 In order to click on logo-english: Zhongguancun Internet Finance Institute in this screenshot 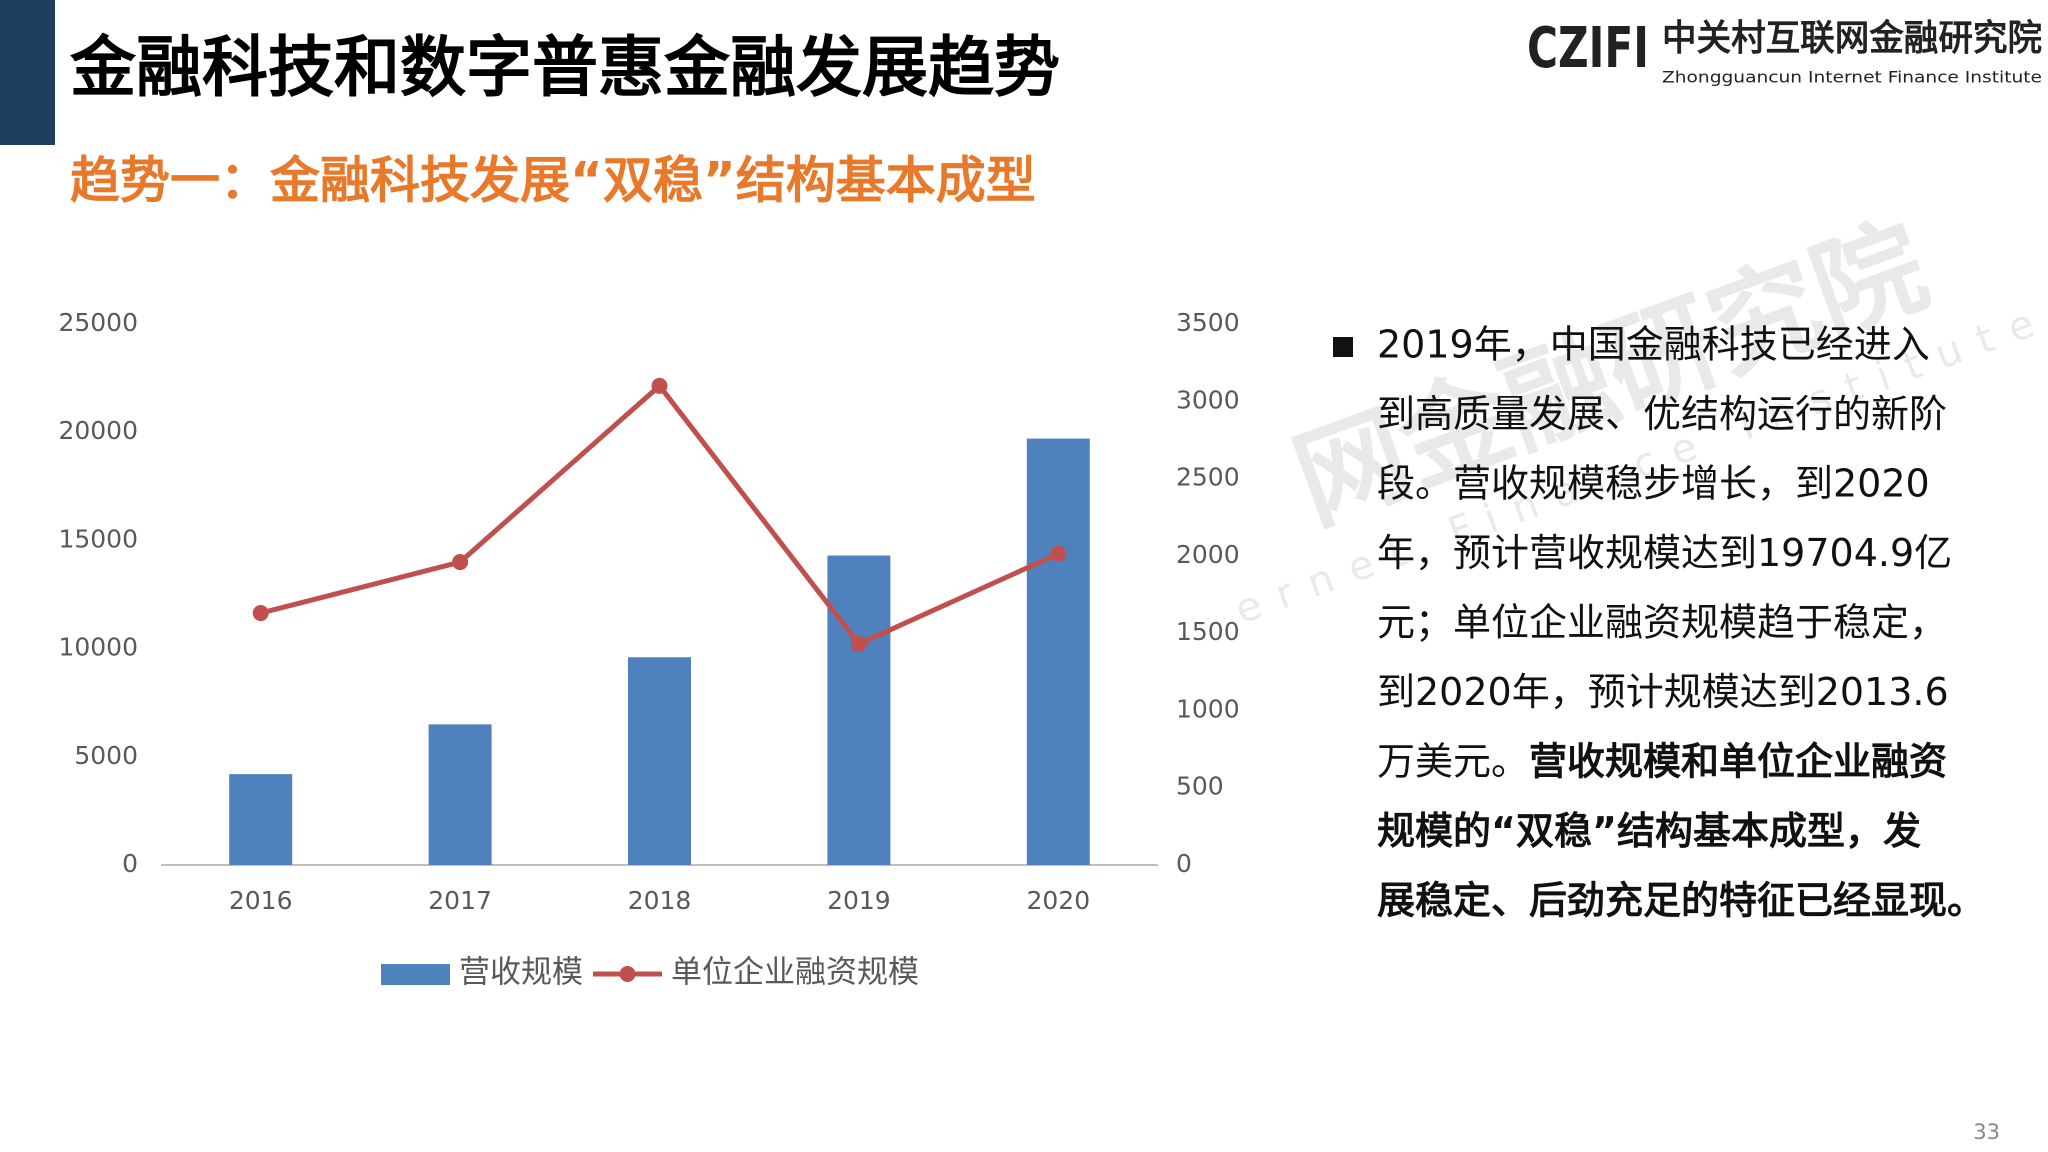, I will do `click(1852, 77)`.